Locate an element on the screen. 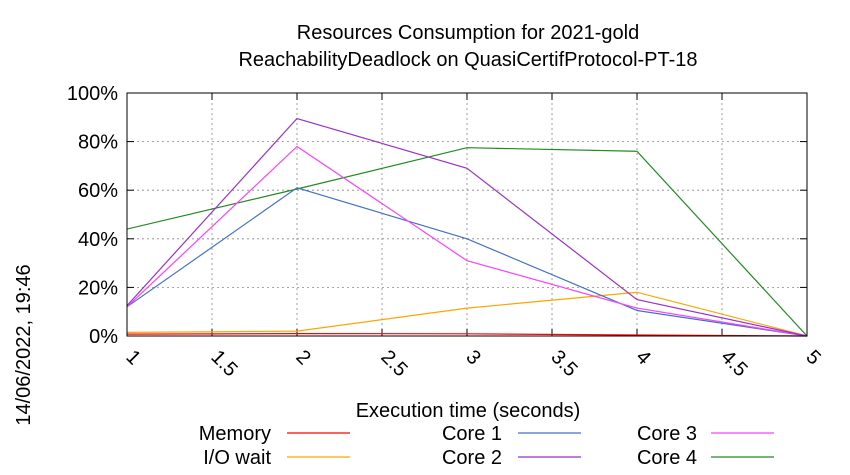 This screenshot has width=850, height=475. legend-label: Core 4 is located at coordinates (667, 458).